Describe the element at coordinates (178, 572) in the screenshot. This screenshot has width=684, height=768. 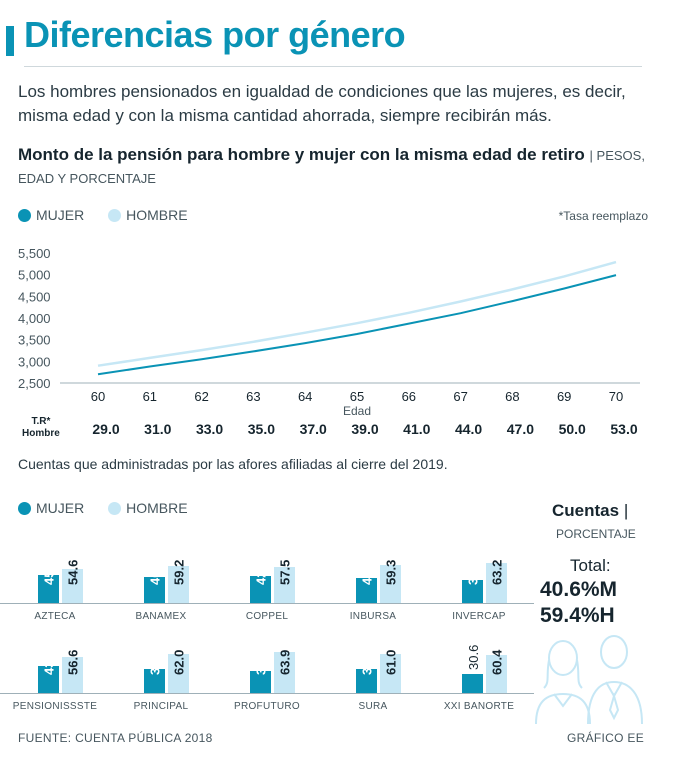
I see `bar-value-label: 59.2` at that location.